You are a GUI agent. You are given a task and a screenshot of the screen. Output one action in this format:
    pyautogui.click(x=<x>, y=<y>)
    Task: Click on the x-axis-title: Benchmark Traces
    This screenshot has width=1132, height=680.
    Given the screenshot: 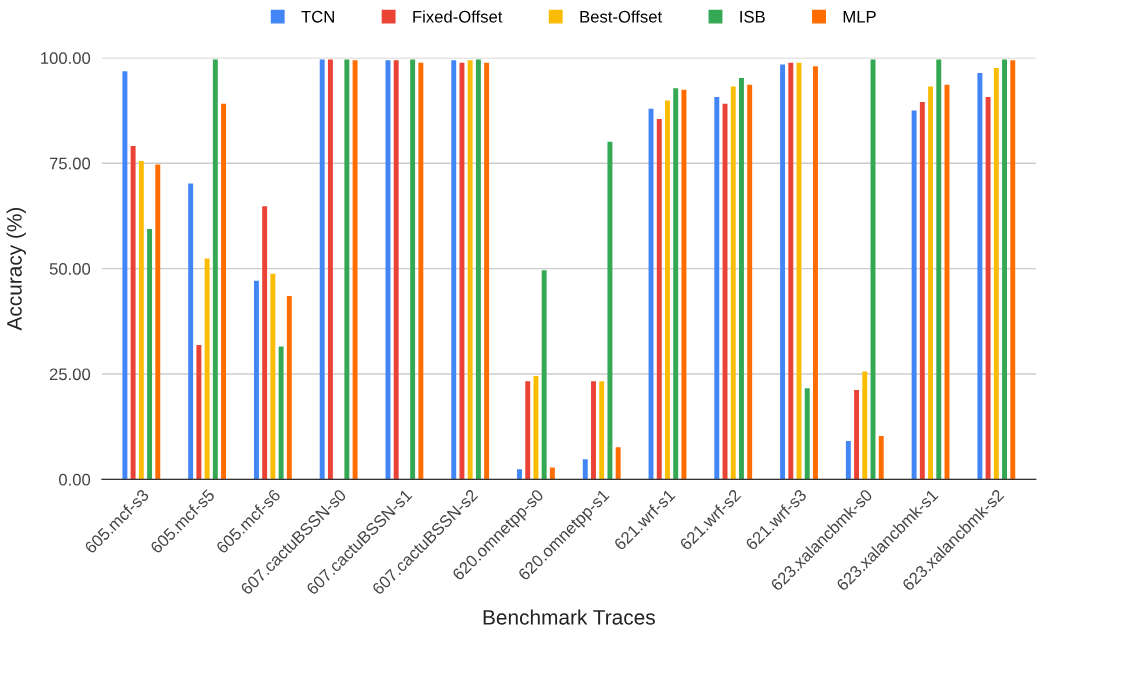 What is the action you would take?
    pyautogui.click(x=569, y=617)
    